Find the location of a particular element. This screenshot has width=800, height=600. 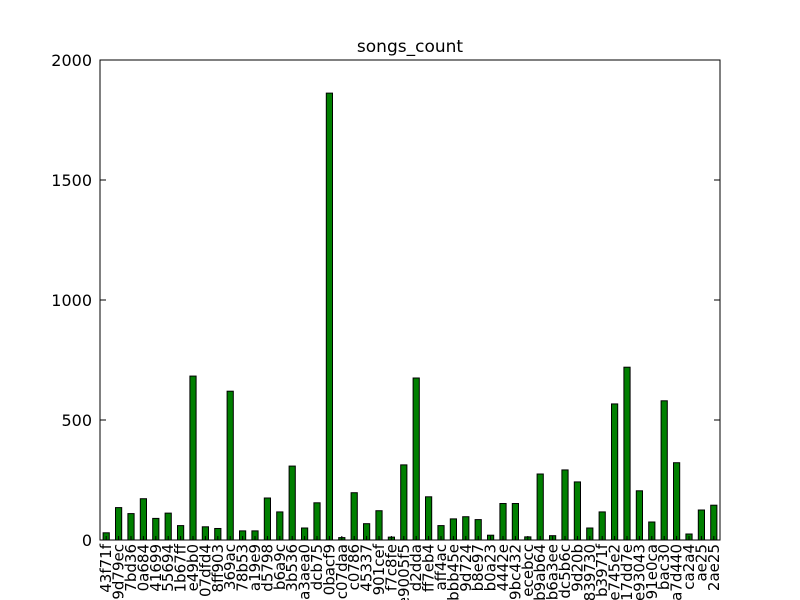

x-tick-label: 1b67ff is located at coordinates (181, 567).